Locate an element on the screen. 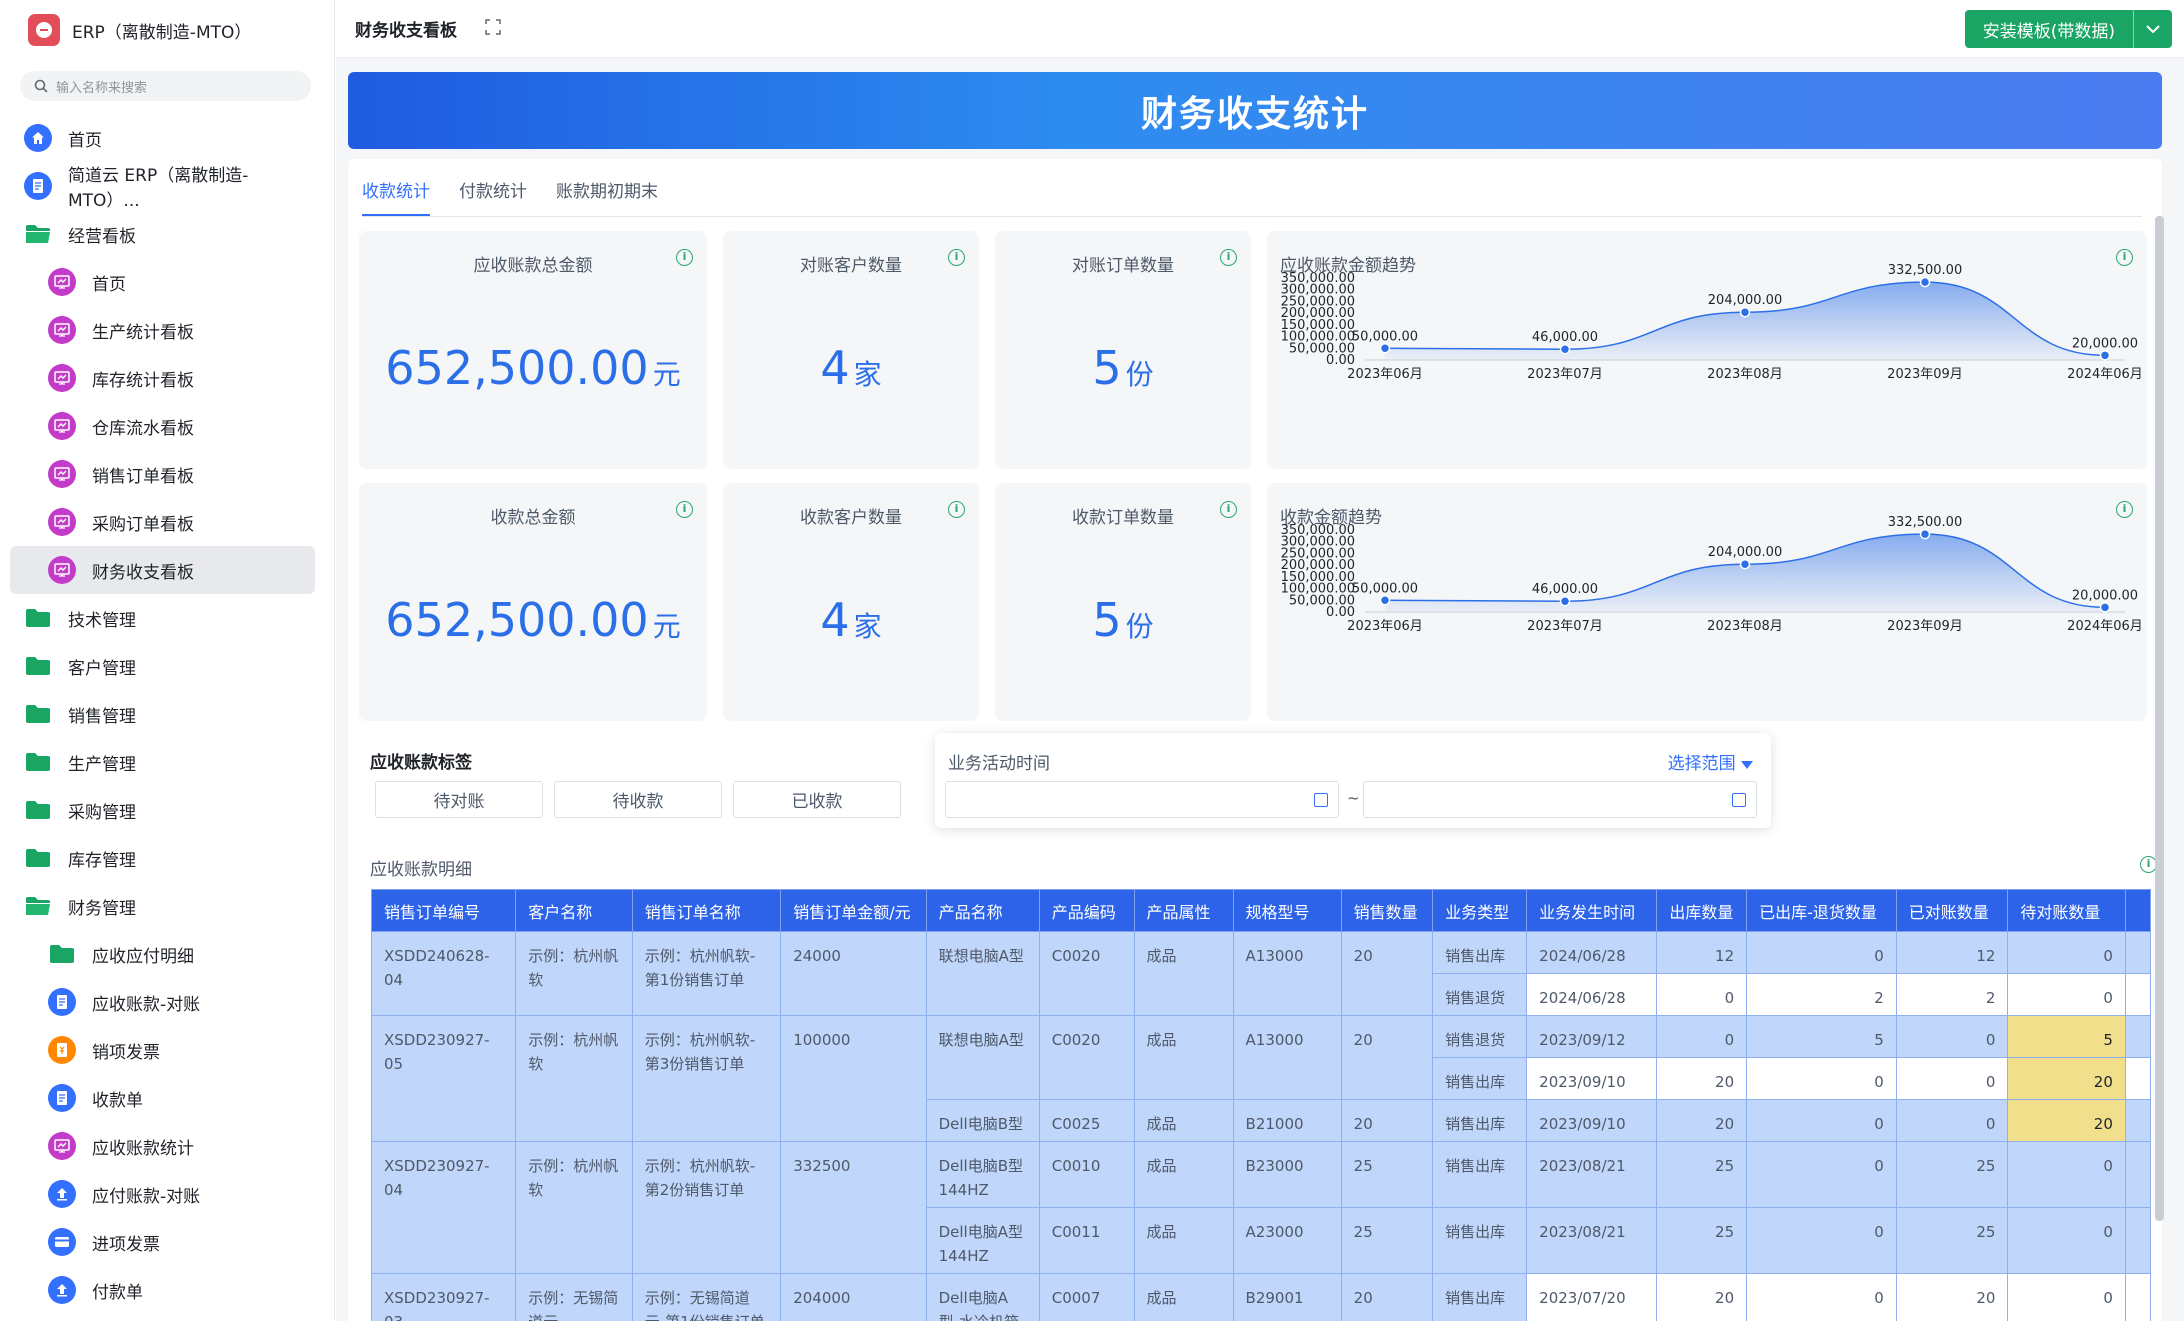  end-date-input is located at coordinates (1560, 799).